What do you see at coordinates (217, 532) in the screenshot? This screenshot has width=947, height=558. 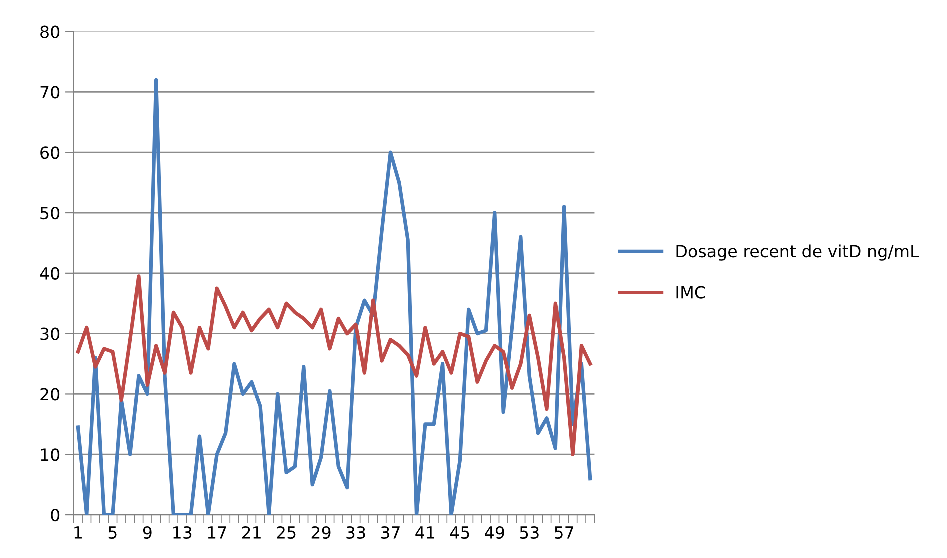 I see `x-tick-label: 17` at bounding box center [217, 532].